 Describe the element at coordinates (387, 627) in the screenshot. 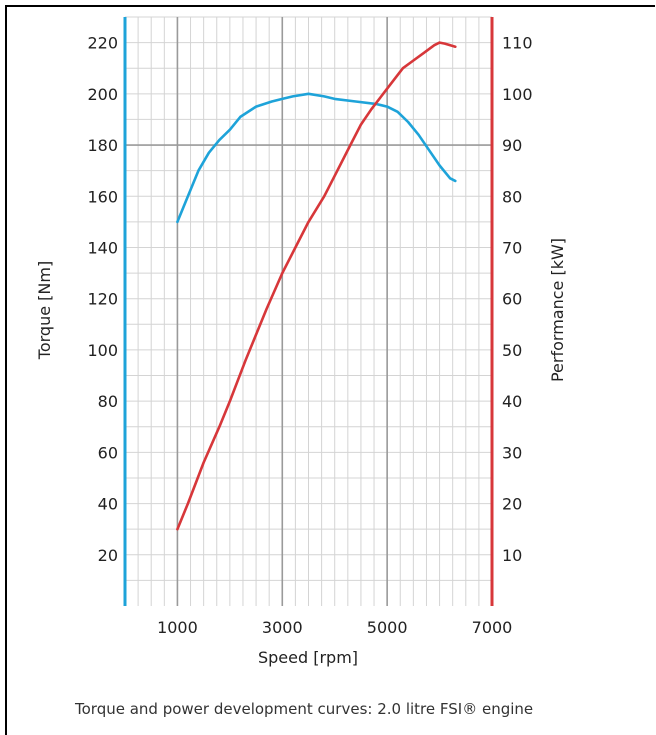

I see `x-tick-label: 5000` at that location.